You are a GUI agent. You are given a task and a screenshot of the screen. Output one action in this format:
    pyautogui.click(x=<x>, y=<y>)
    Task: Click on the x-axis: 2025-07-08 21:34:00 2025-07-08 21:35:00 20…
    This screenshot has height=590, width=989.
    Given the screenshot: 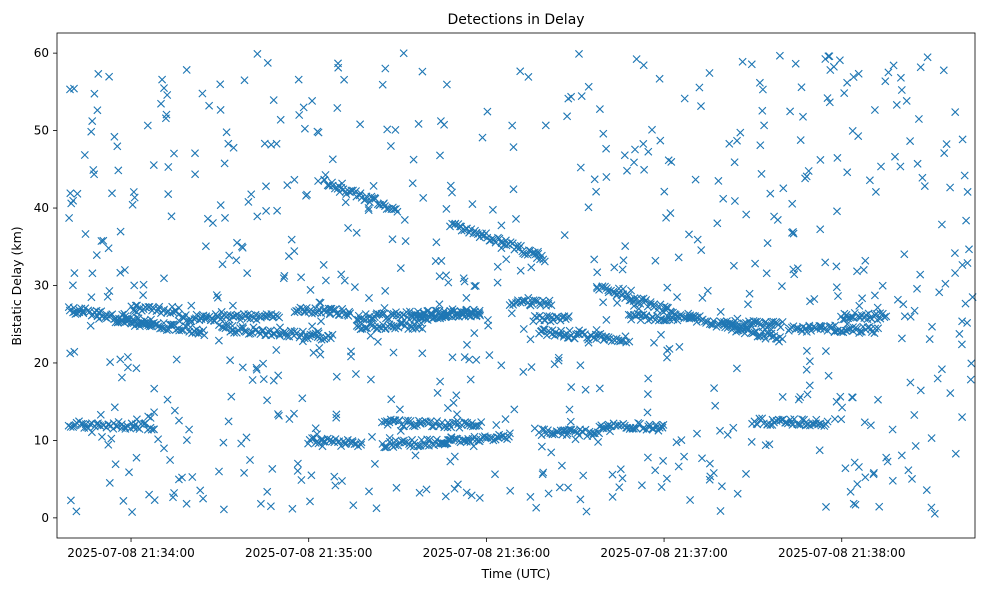 What is the action you would take?
    pyautogui.click(x=486, y=549)
    